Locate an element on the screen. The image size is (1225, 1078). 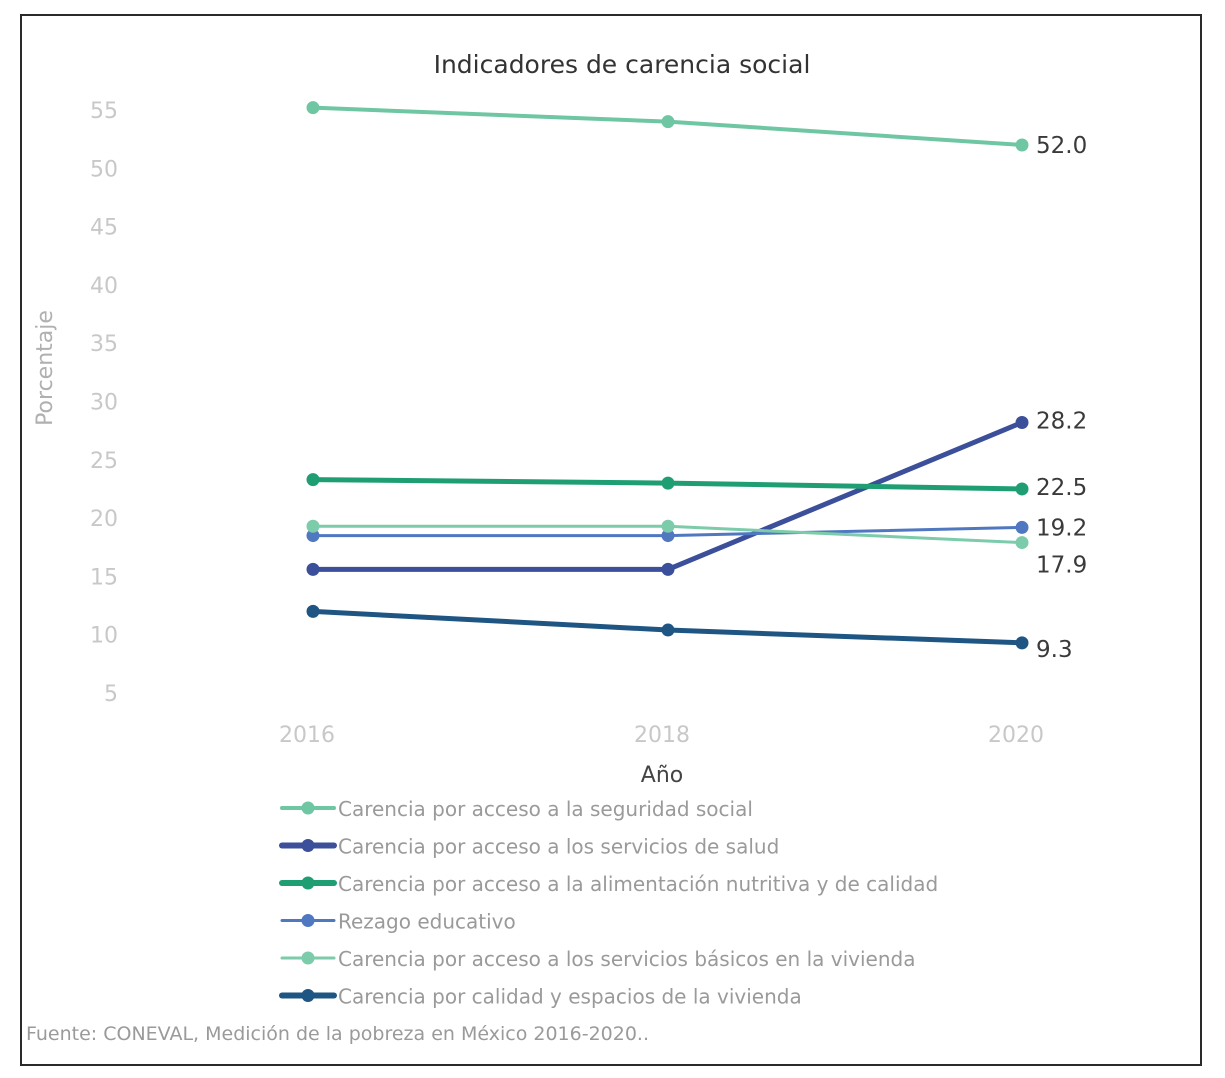
x-tick-label: 2016 is located at coordinates (307, 735).